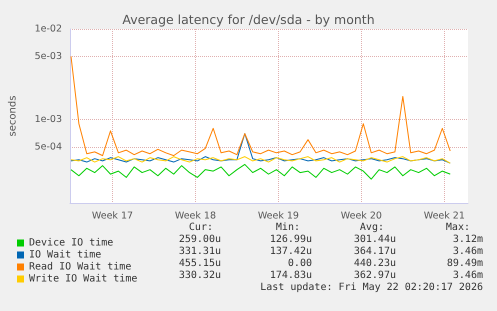 The image size is (497, 311). Describe the element at coordinates (371, 288) in the screenshot. I see `text: Last update: Fri May 22 02:20:17 2026` at that location.